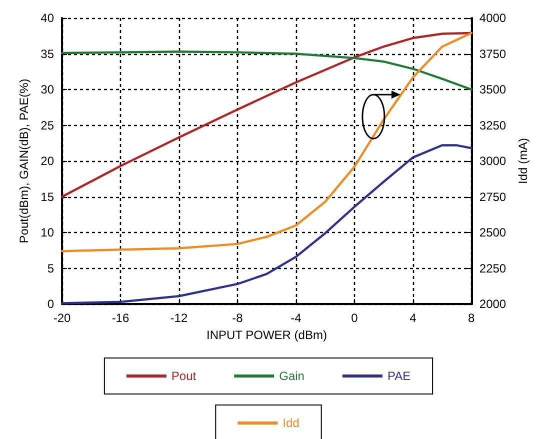  I want to click on line-series, so click(266, 70).